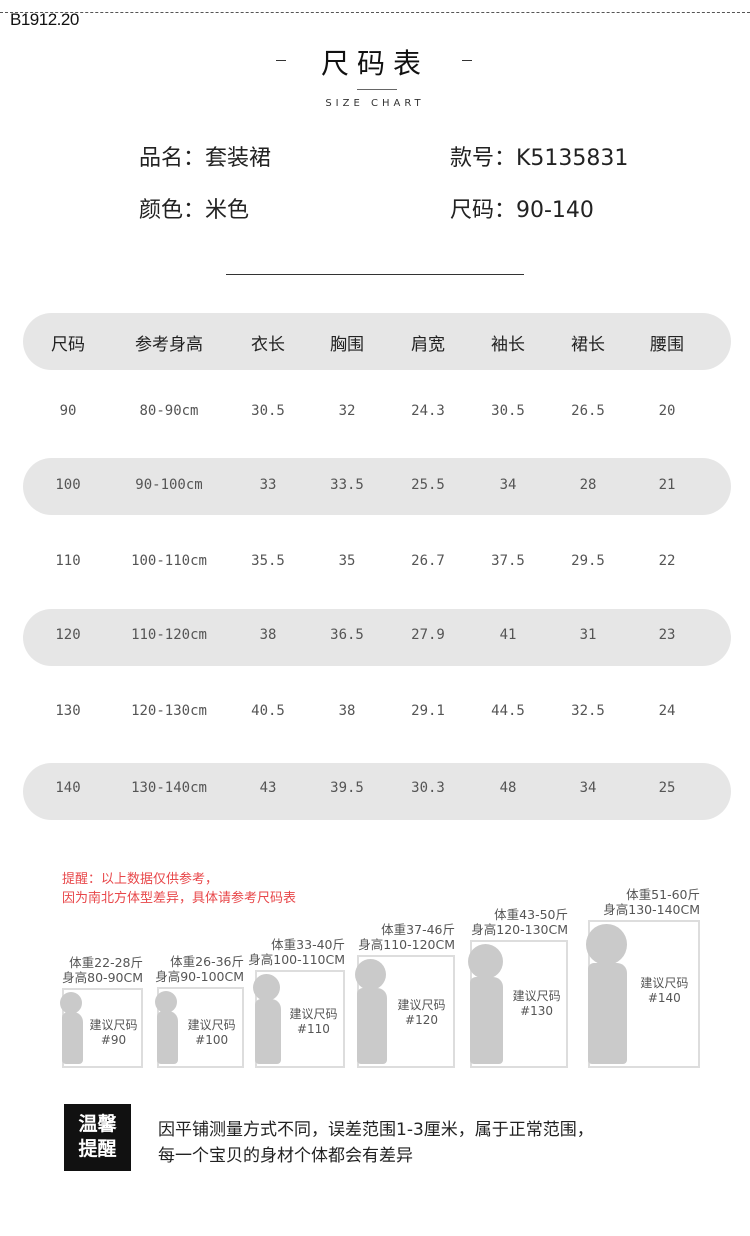 The width and height of the screenshot is (750, 1236). What do you see at coordinates (68, 411) in the screenshot?
I see `table-cell: 90` at bounding box center [68, 411].